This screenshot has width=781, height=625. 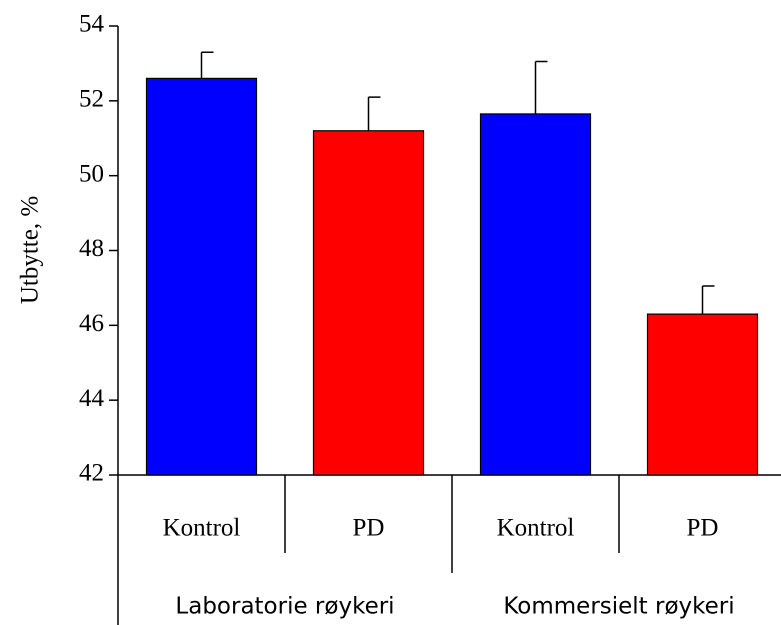 What do you see at coordinates (92, 398) in the screenshot?
I see `y-tick-label: 44` at bounding box center [92, 398].